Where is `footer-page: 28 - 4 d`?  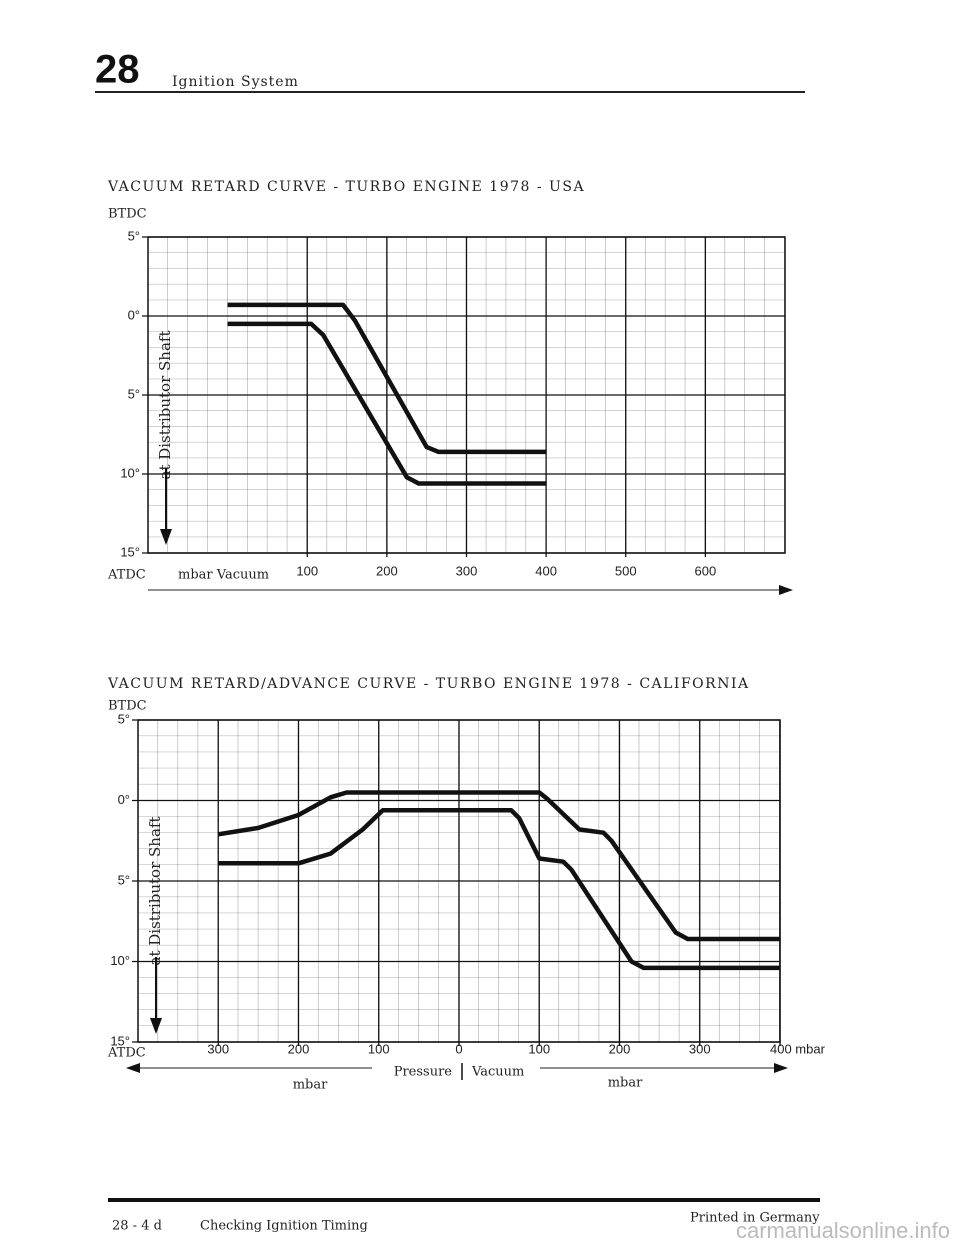
footer-page: 28 - 4 d is located at coordinates (137, 1226).